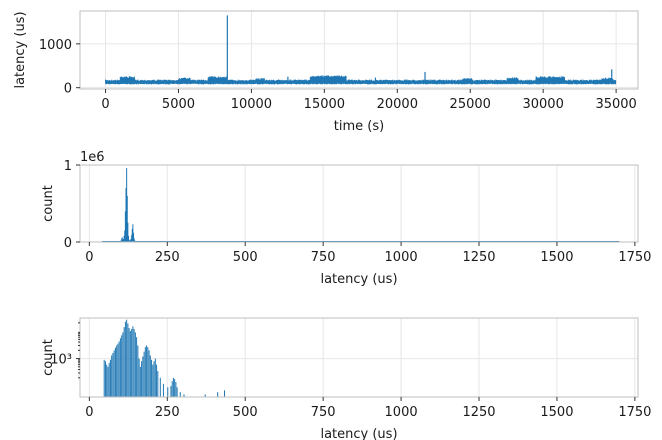  What do you see at coordinates (470, 104) in the screenshot?
I see `x-tick-label: 25000` at bounding box center [470, 104].